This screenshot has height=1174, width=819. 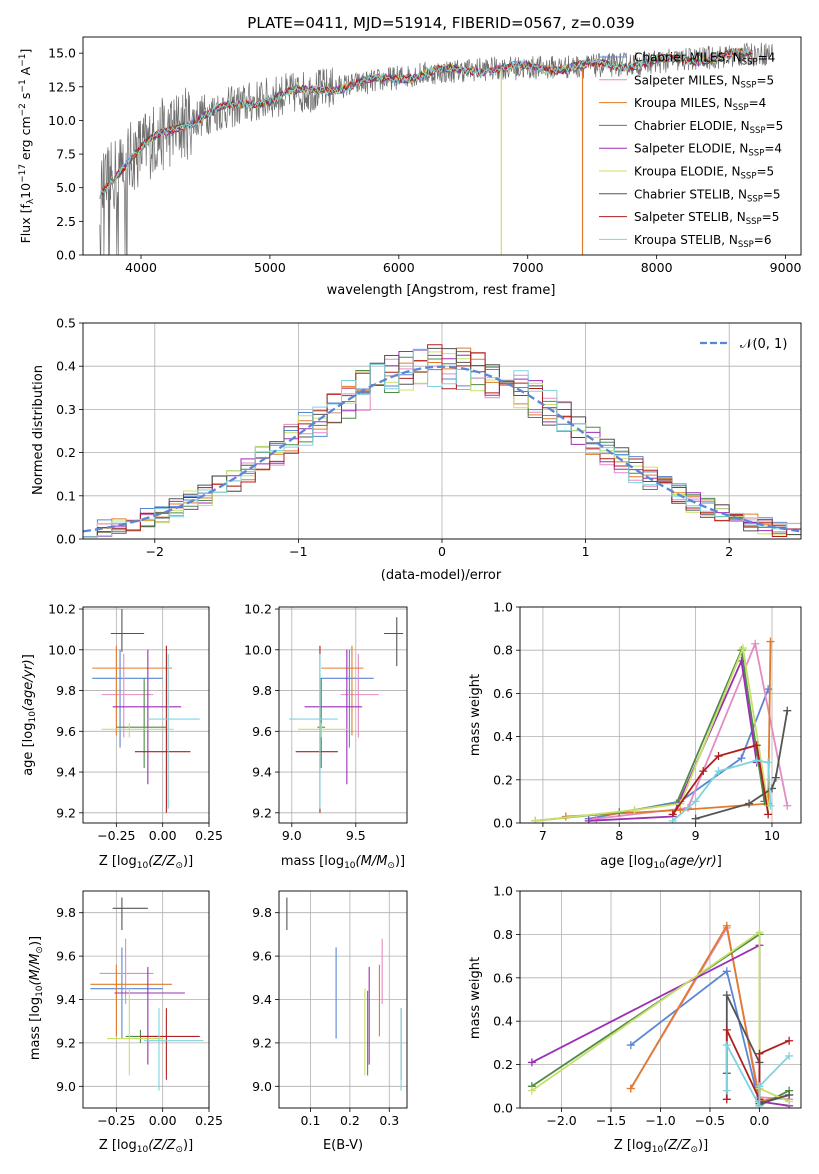 What do you see at coordinates (66, 221) in the screenshot?
I see `y-tick-label: 2.5` at bounding box center [66, 221].